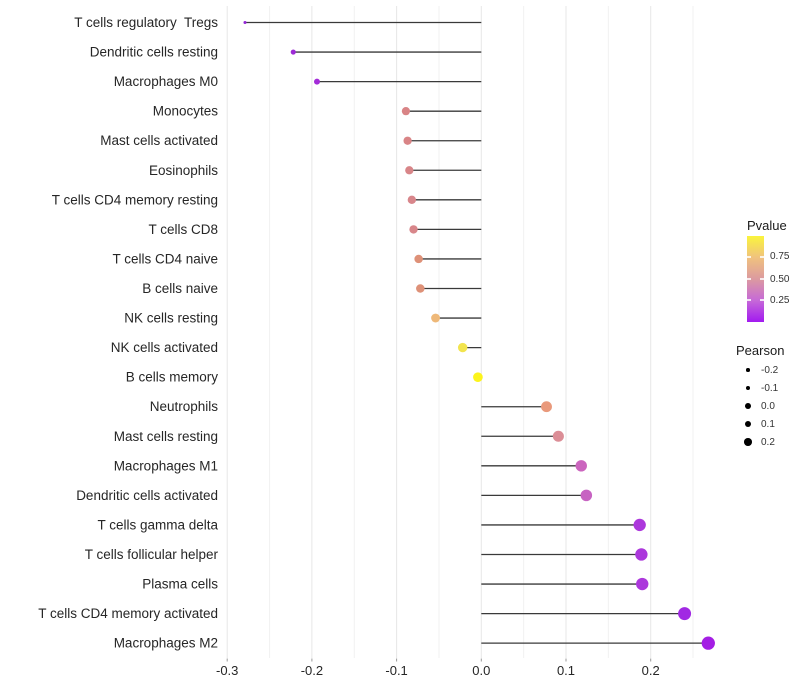  What do you see at coordinates (227, 670) in the screenshot?
I see `x-axis-tick-label: -0.3` at bounding box center [227, 670].